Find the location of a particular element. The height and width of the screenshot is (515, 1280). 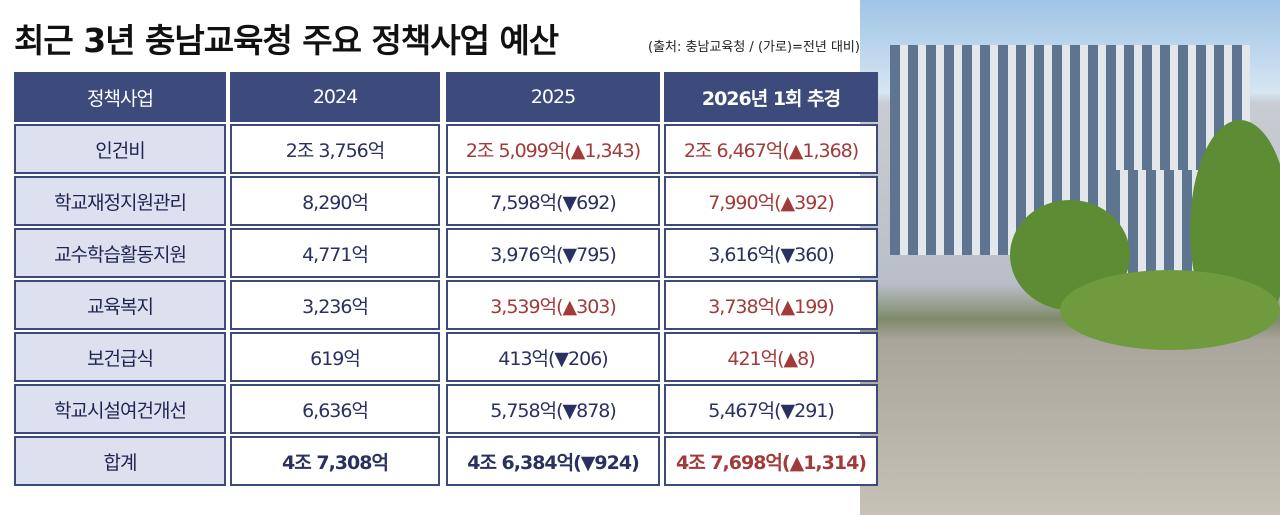

column-header: 2025 is located at coordinates (553, 97).